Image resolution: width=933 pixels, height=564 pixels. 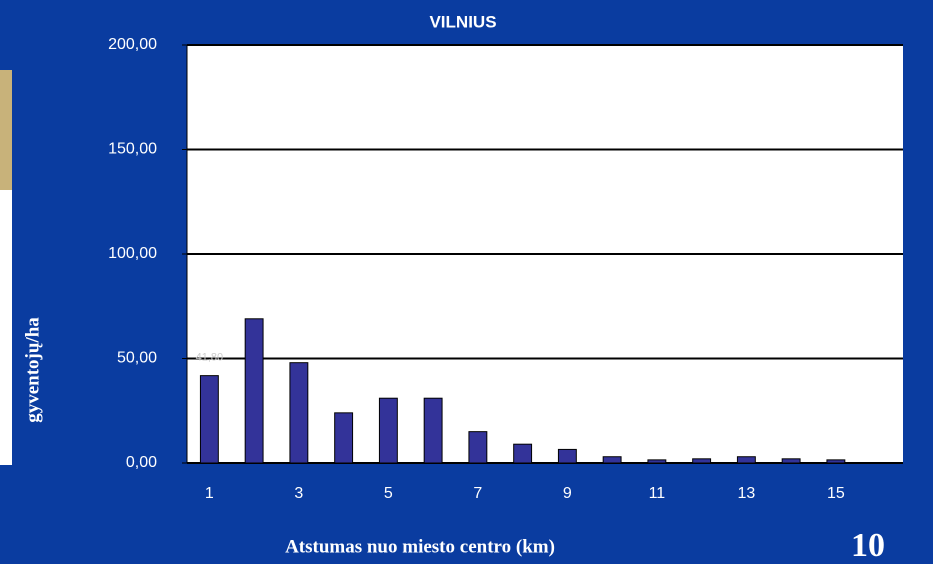 I want to click on y-axis-label: gyventojų/ha, so click(x=32, y=370).